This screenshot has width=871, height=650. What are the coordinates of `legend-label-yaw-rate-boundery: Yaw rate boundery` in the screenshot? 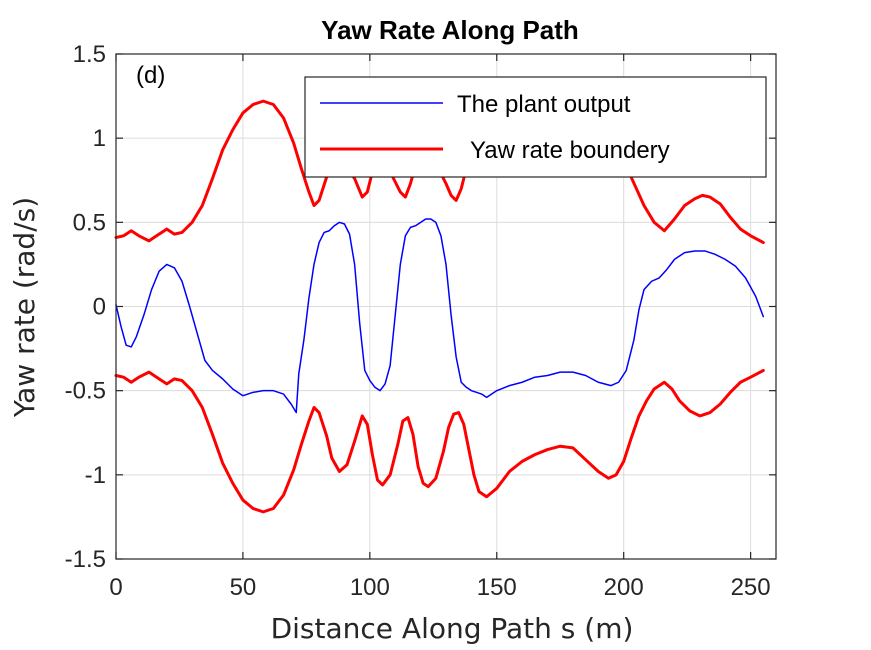 It's located at (570, 150).